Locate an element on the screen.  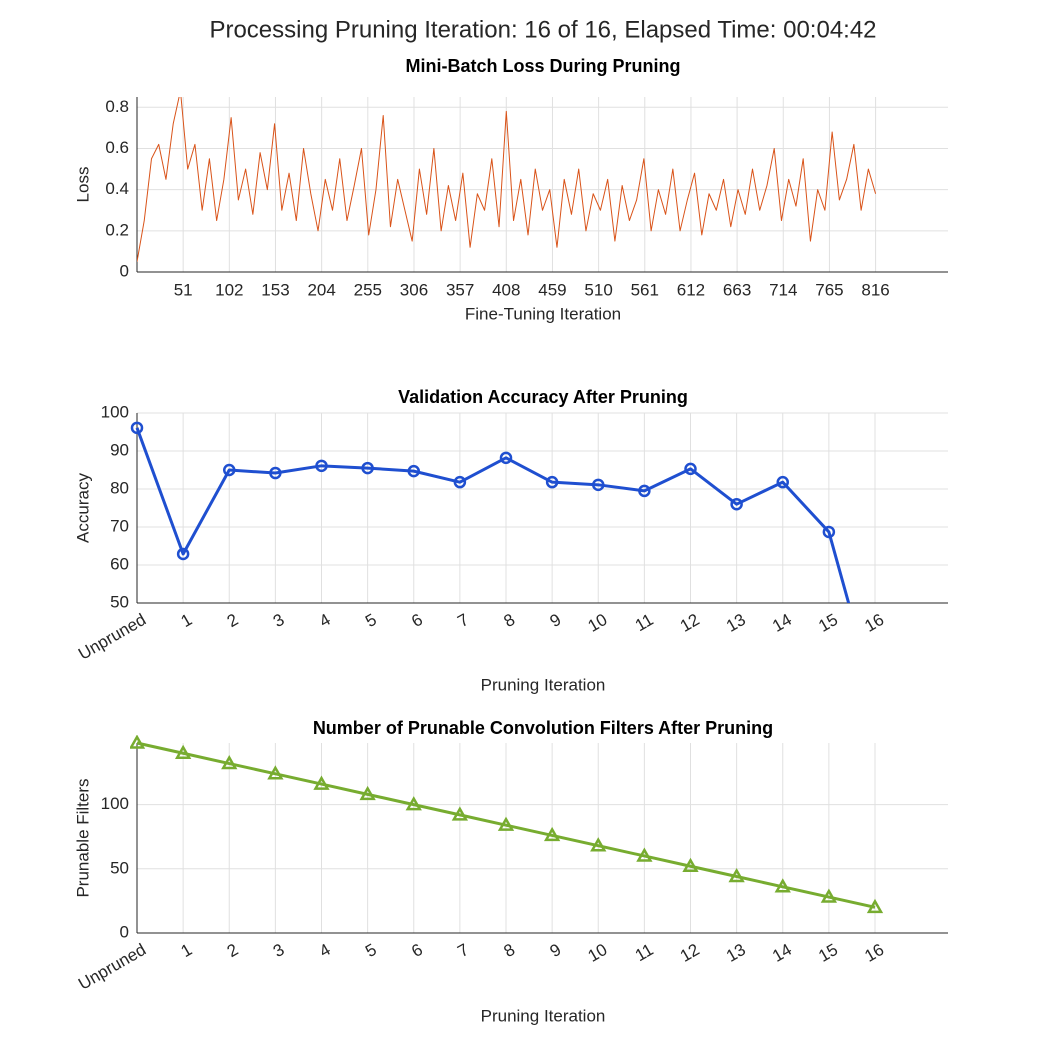
y-tick-label: 60 is located at coordinates (119, 563).